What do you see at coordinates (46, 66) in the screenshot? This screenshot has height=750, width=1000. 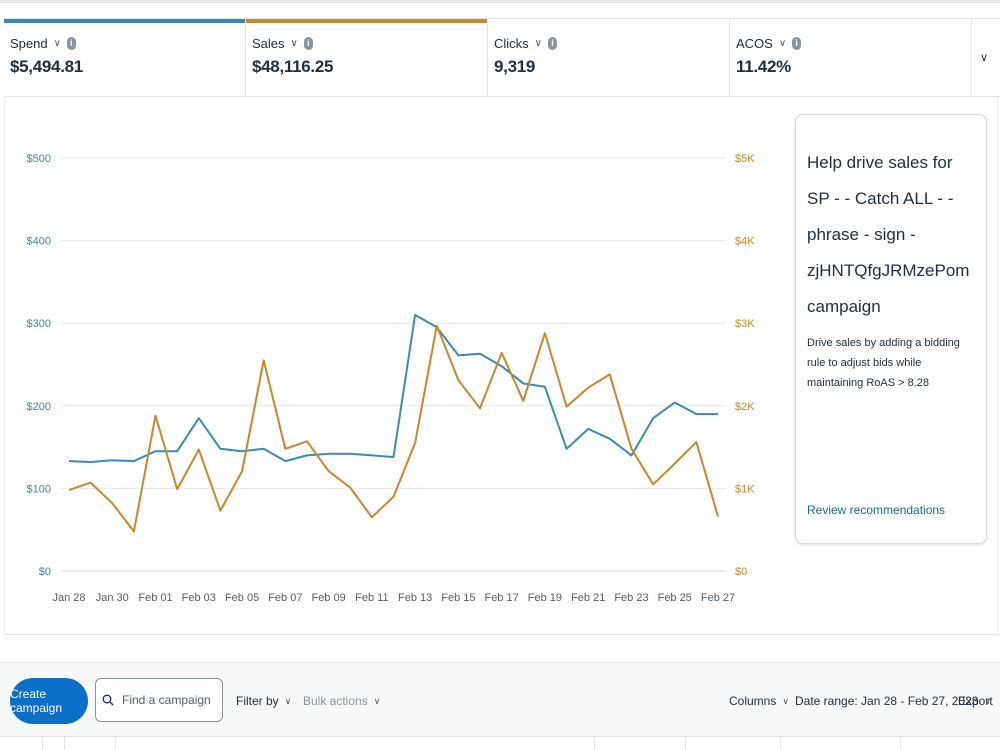 I see `metric-spend-value: $5,494.81` at bounding box center [46, 66].